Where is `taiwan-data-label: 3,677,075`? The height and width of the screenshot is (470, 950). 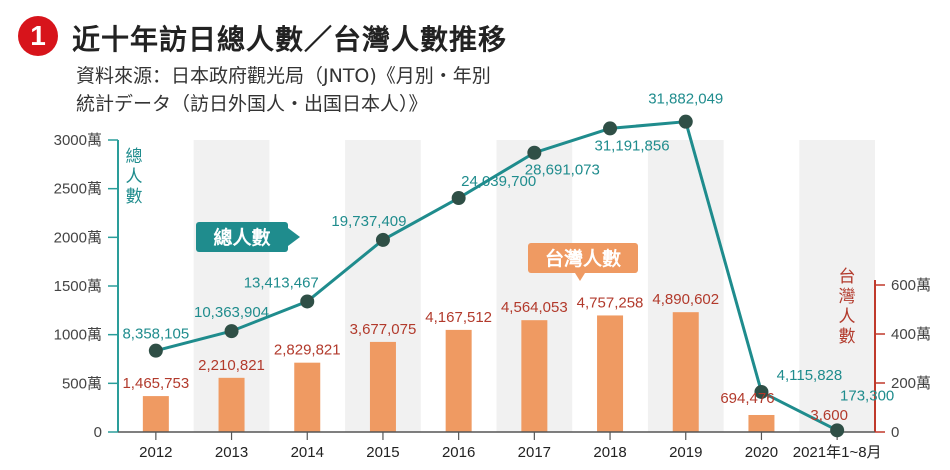
taiwan-data-label: 3,677,075 is located at coordinates (383, 329).